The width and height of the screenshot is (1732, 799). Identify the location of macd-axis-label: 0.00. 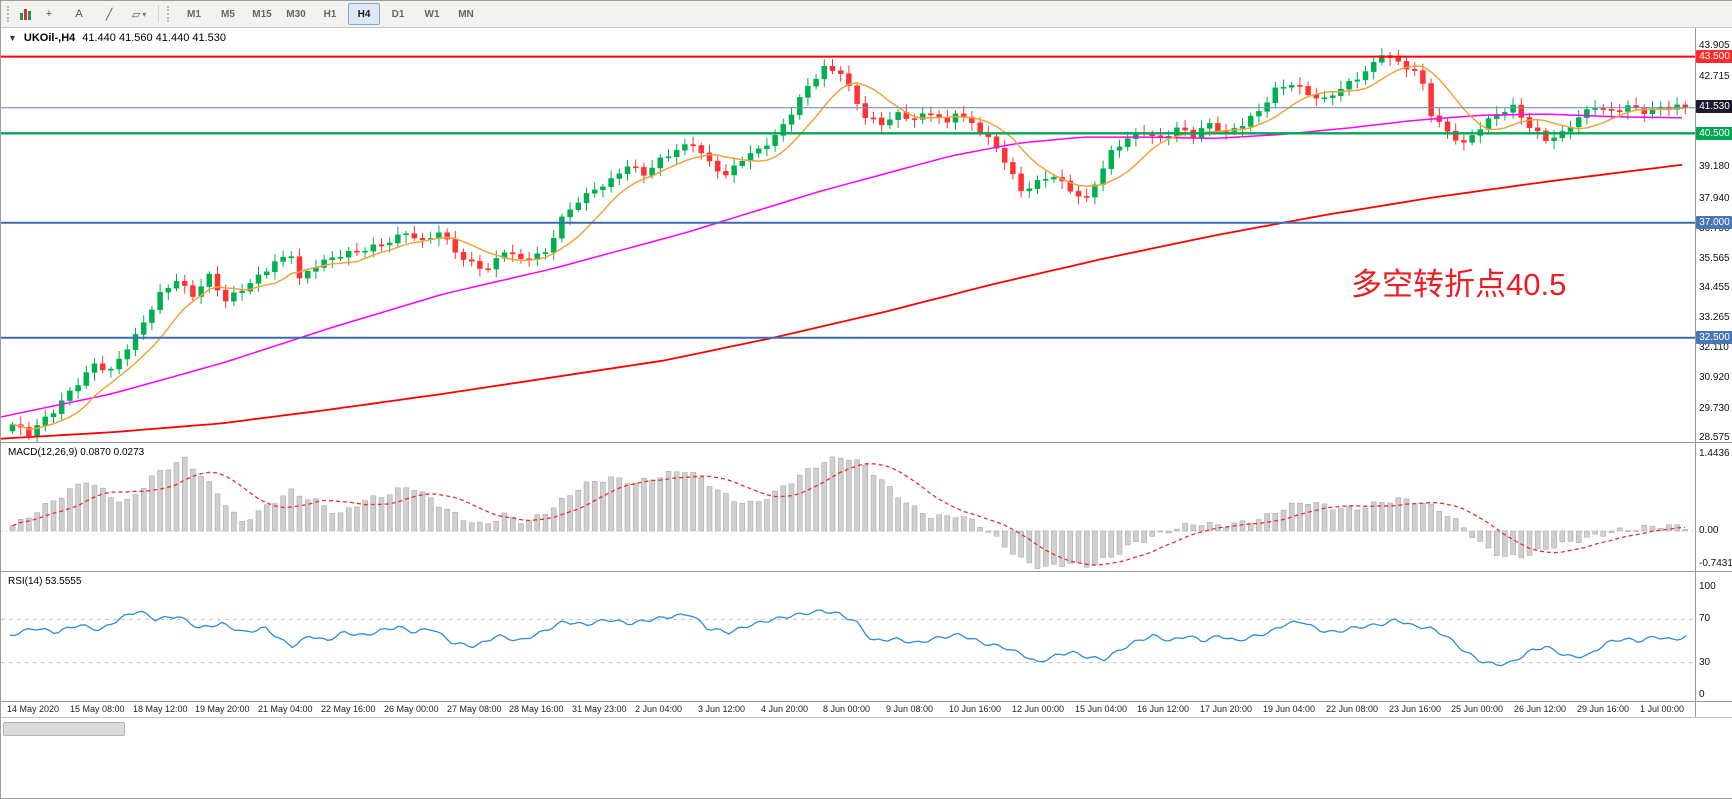
(1709, 530).